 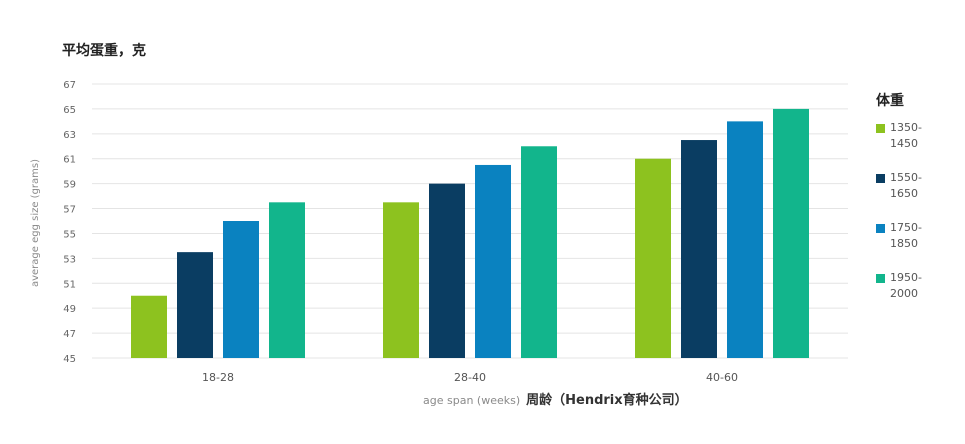 What do you see at coordinates (69, 110) in the screenshot?
I see `y-tick-label: 65` at bounding box center [69, 110].